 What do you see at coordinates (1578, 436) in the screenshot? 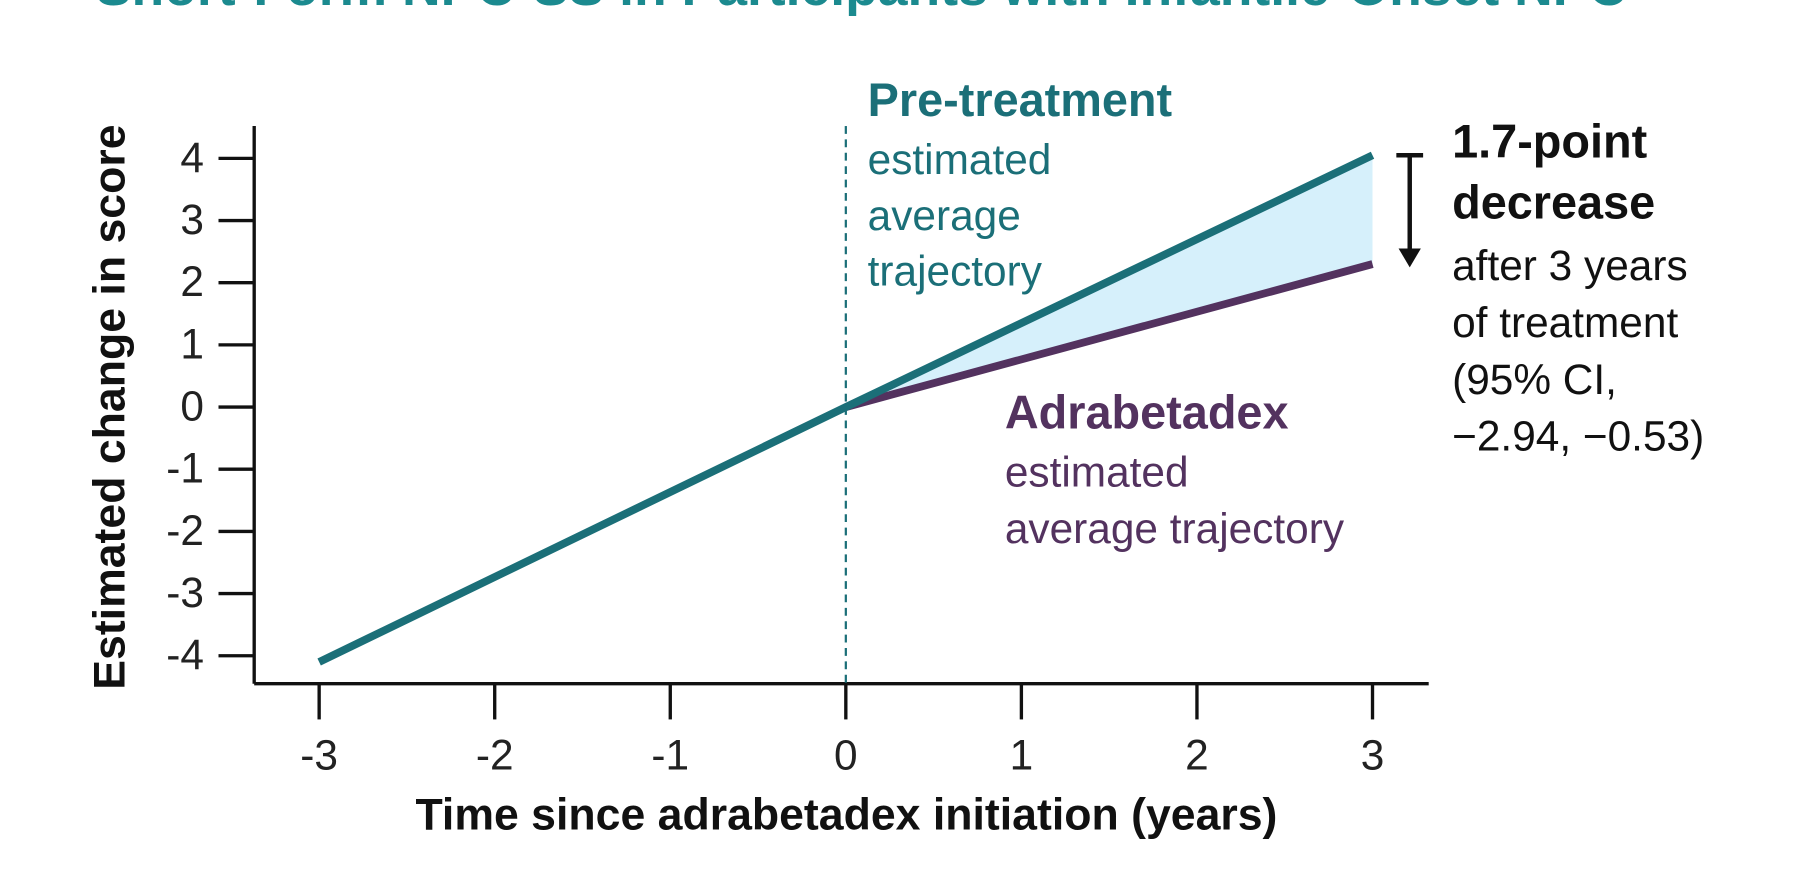
I see `difference-note: −2.94, −0.53)` at bounding box center [1578, 436].